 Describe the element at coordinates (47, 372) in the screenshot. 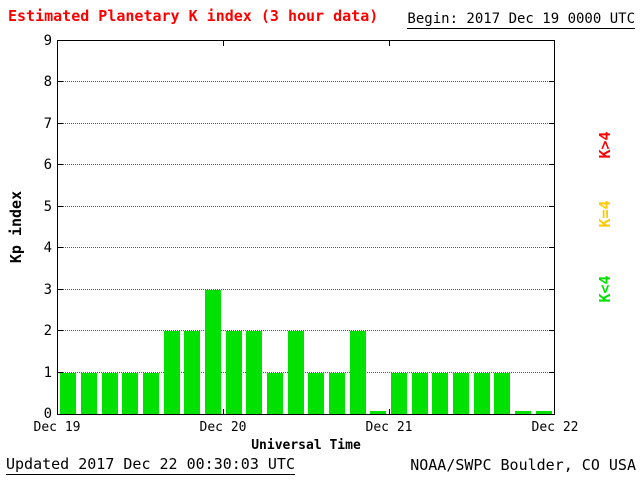

I see `y-tick-label-1: 1` at that location.